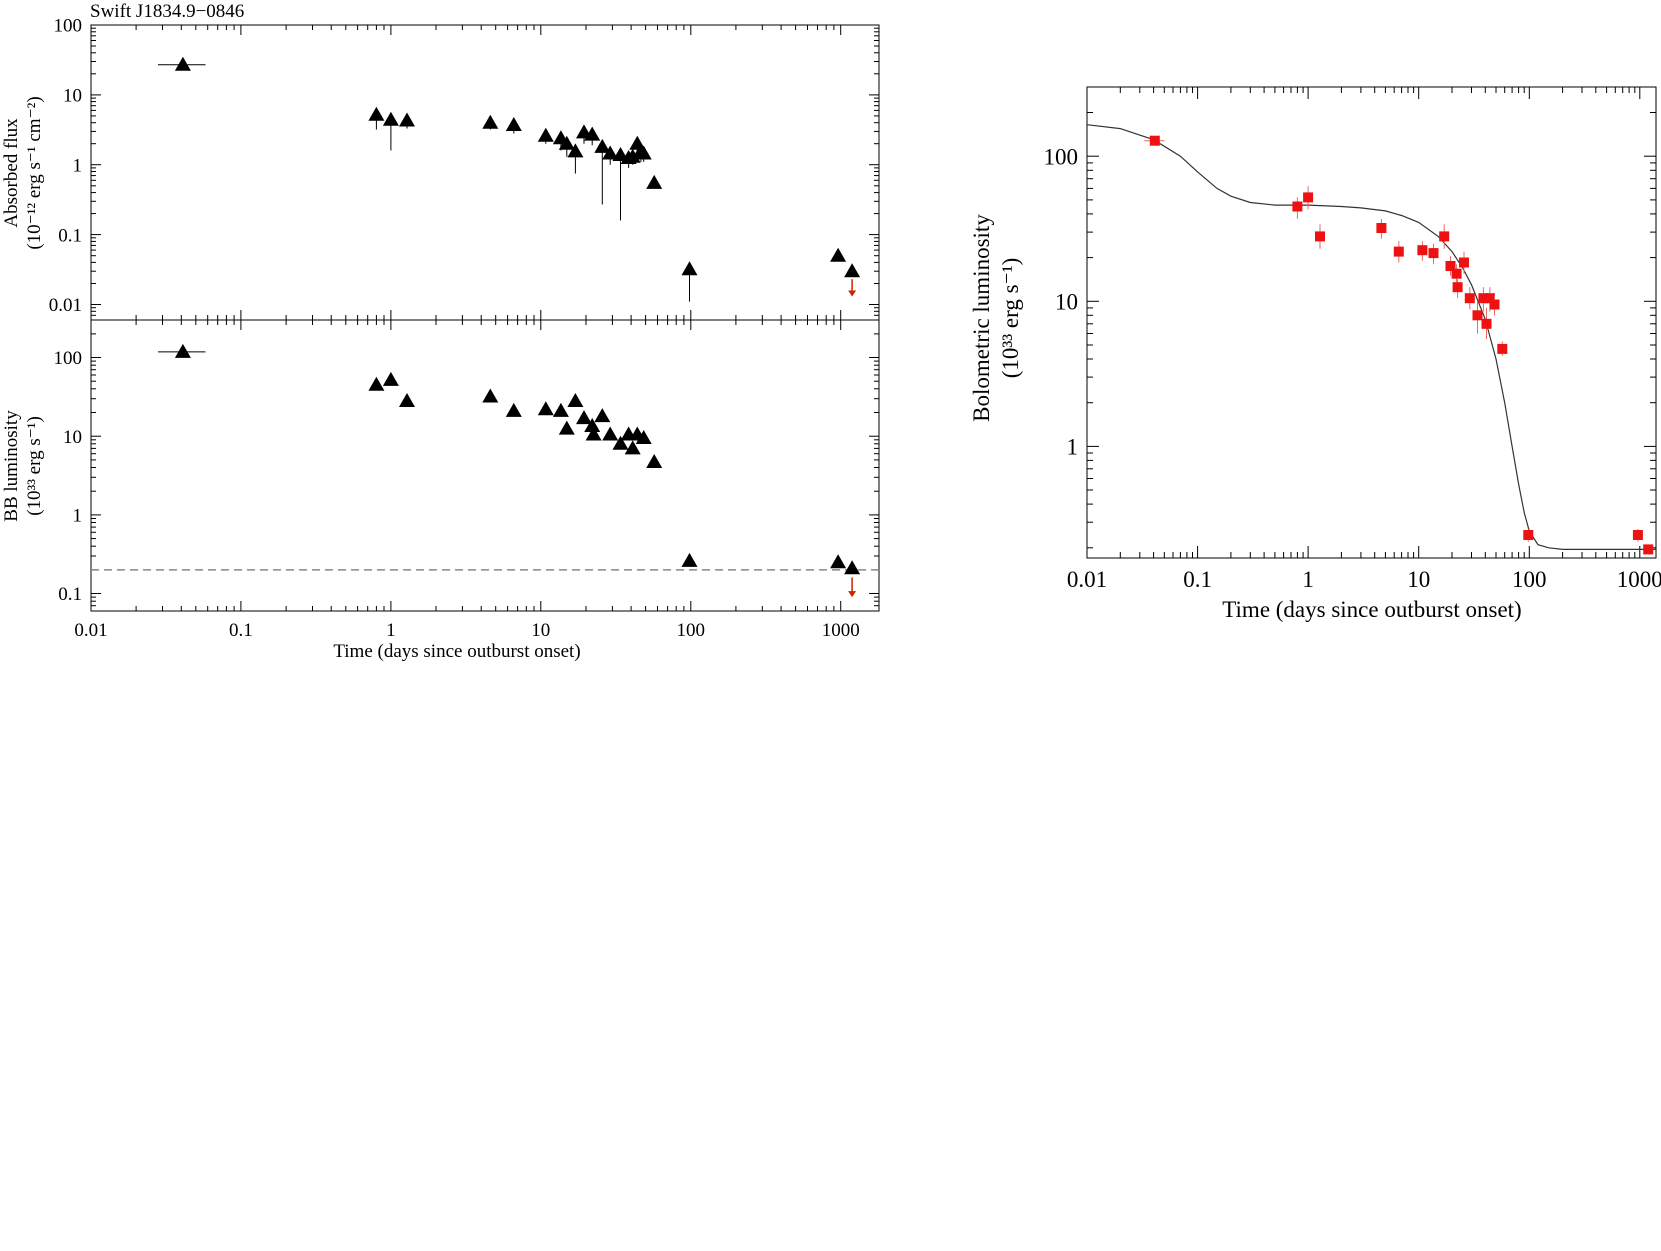 The width and height of the screenshot is (1661, 1251). I want to click on left-xlabel: Time (days since outburst onset), so click(456, 651).